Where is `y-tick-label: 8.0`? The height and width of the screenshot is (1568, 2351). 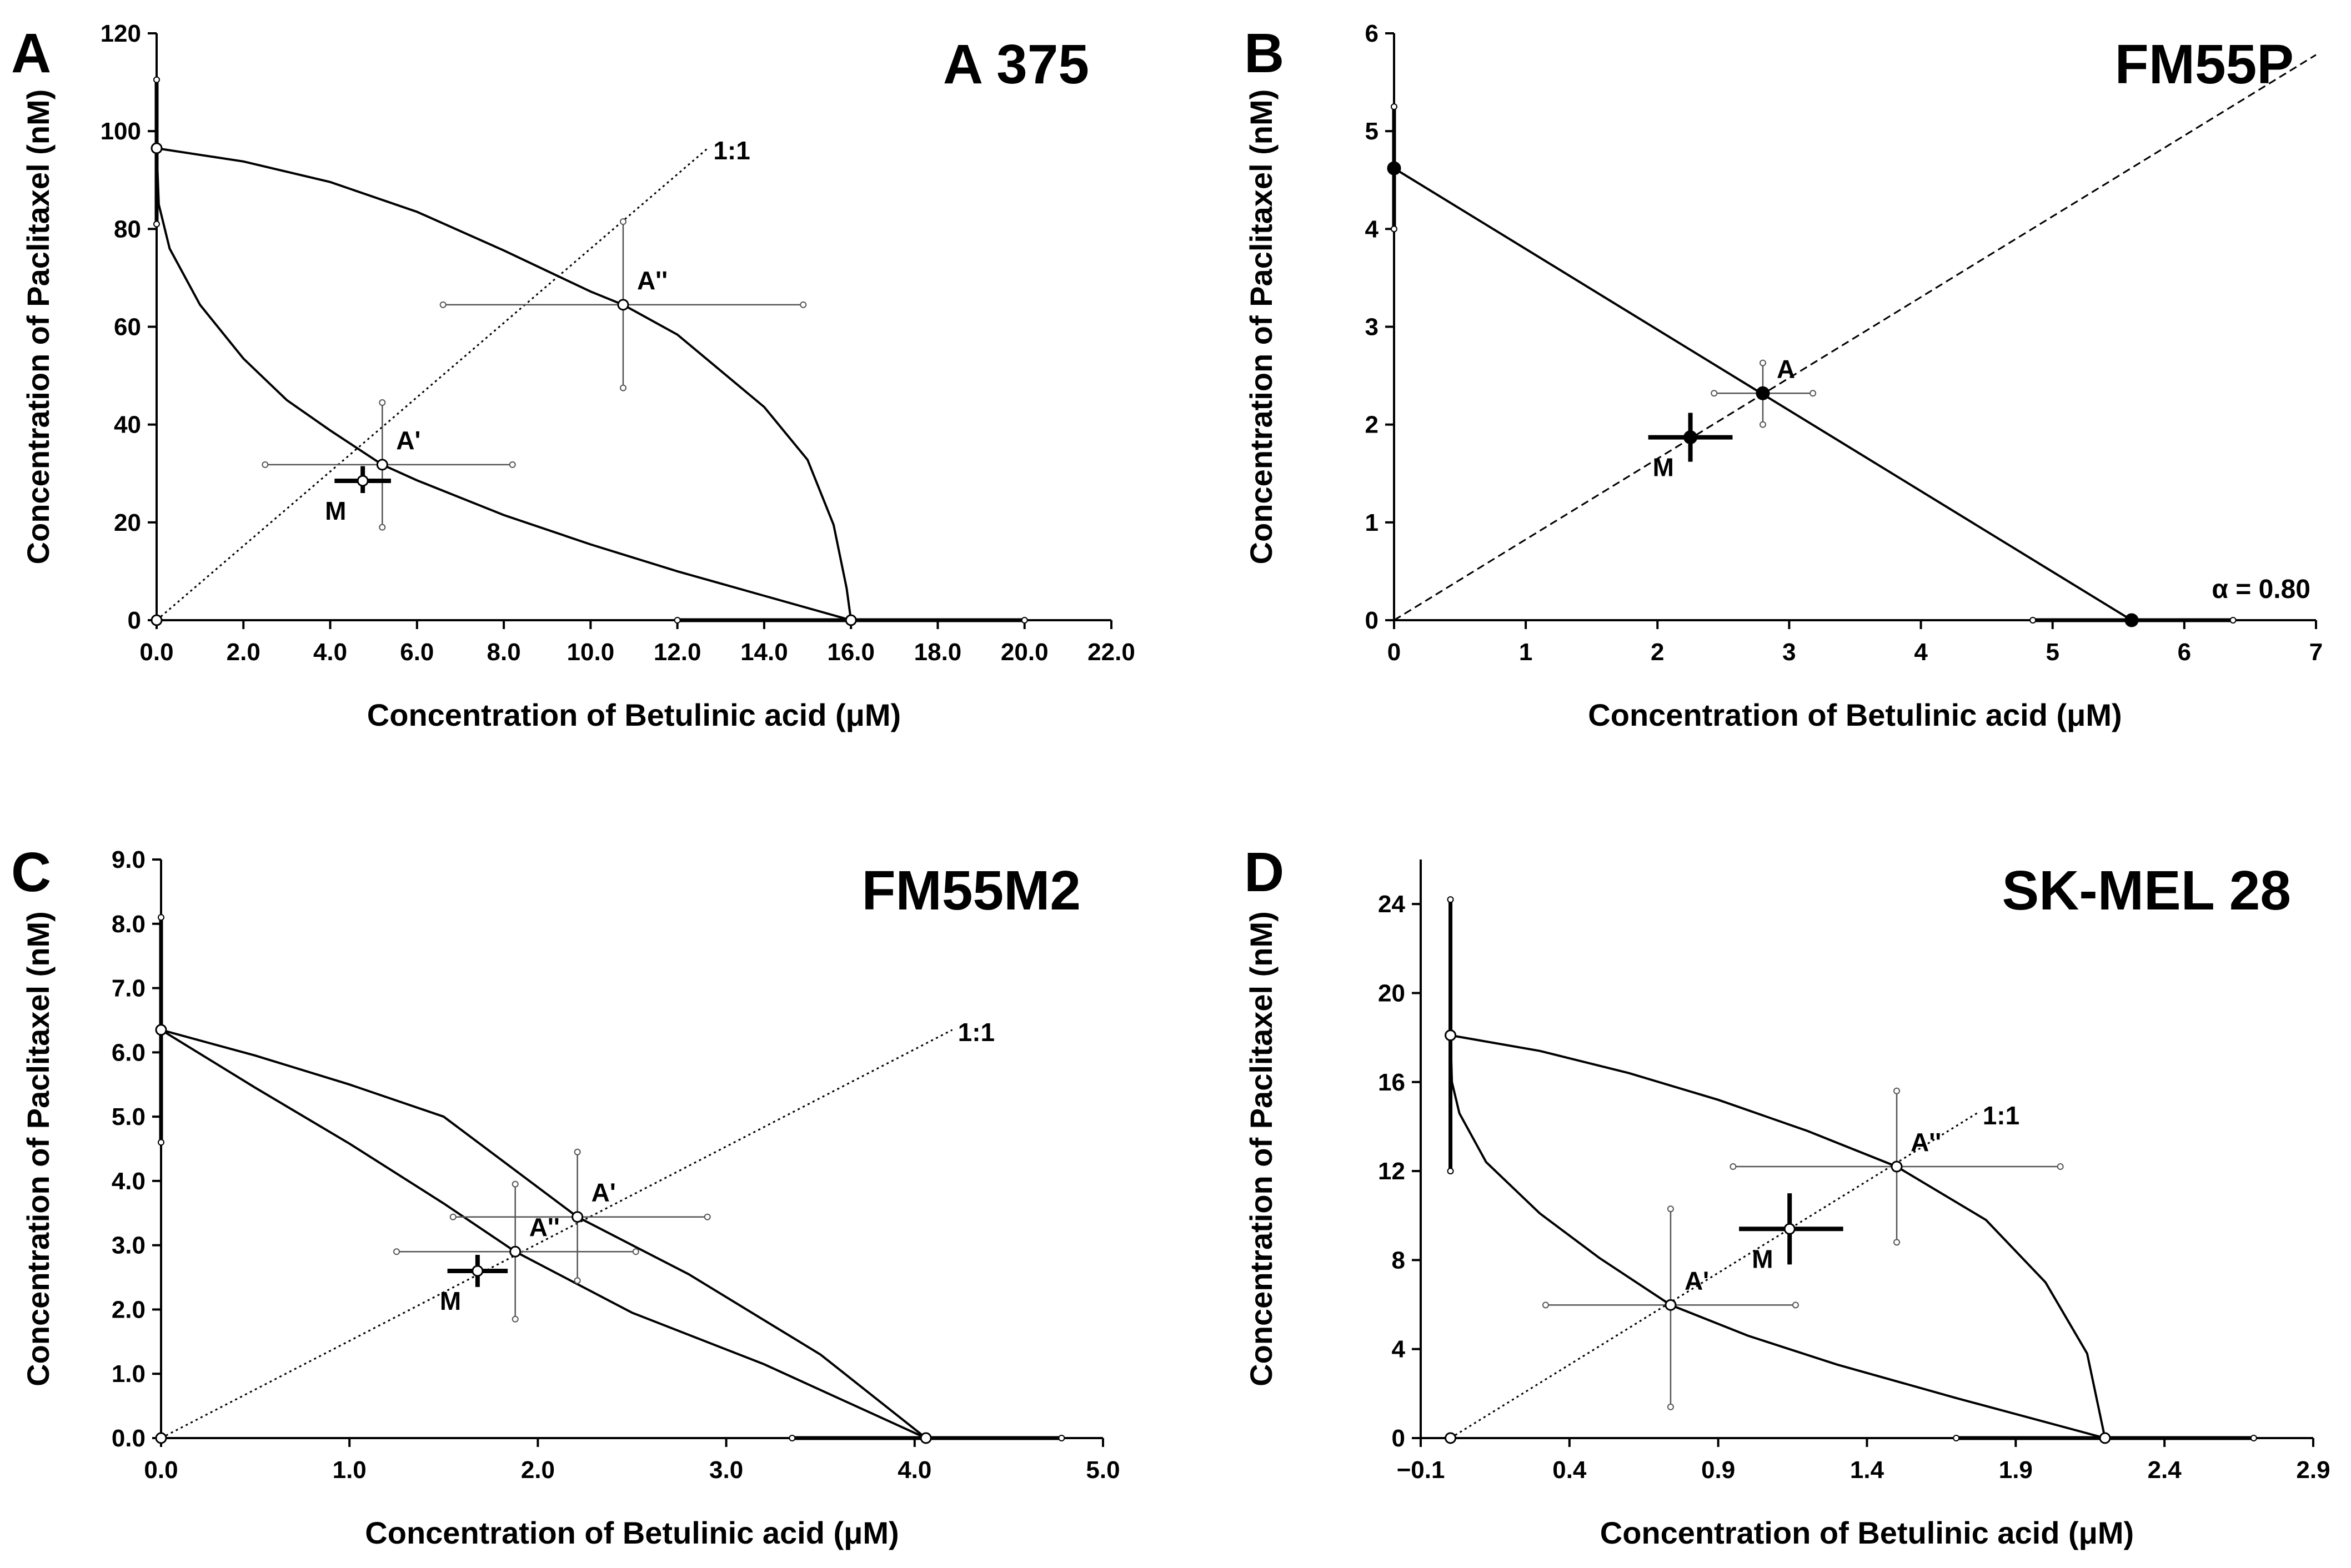
y-tick-label: 8.0 is located at coordinates (129, 925).